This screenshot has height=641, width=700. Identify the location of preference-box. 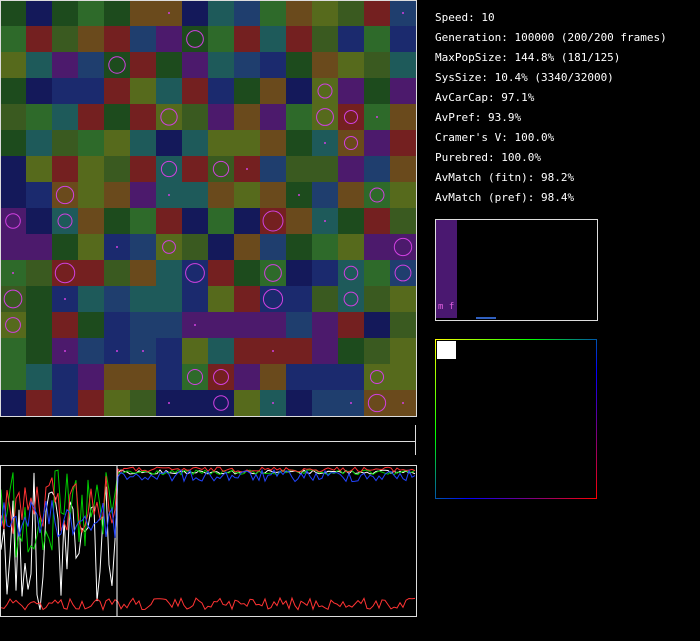
(516, 419).